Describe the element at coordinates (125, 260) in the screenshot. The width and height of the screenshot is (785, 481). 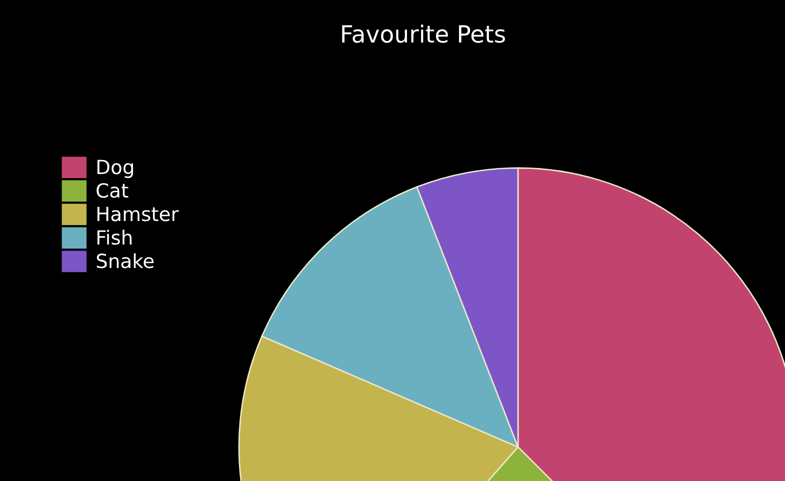
I see `legend-label: Snake` at that location.